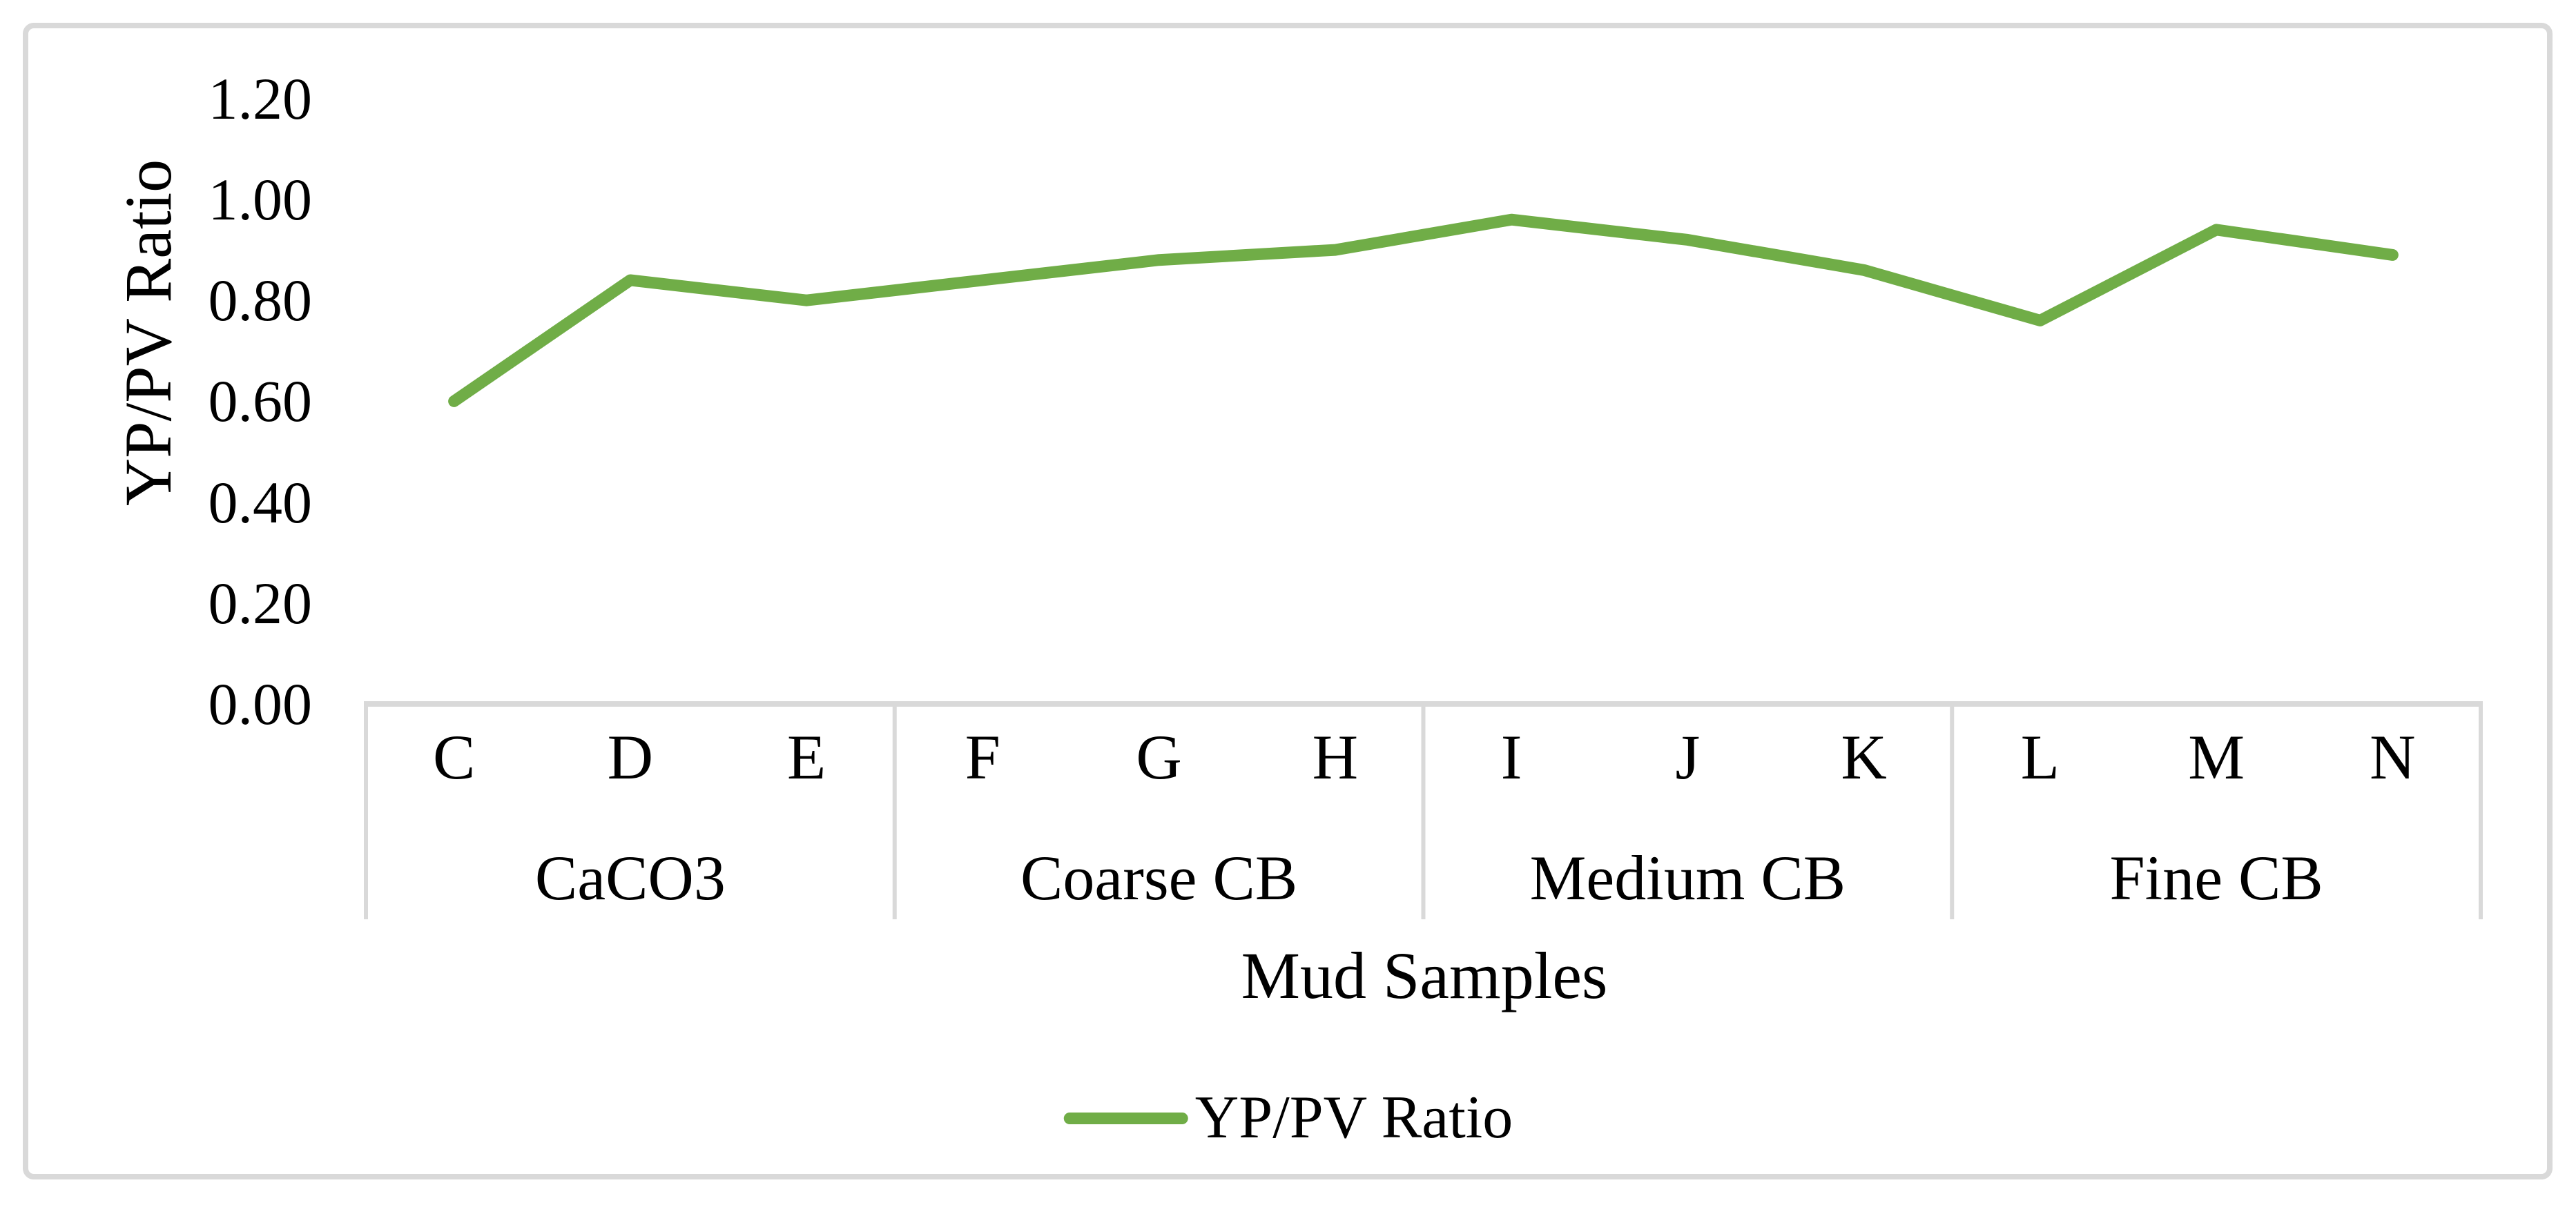  I want to click on legend: YP/PV Ratio, so click(1288, 1117).